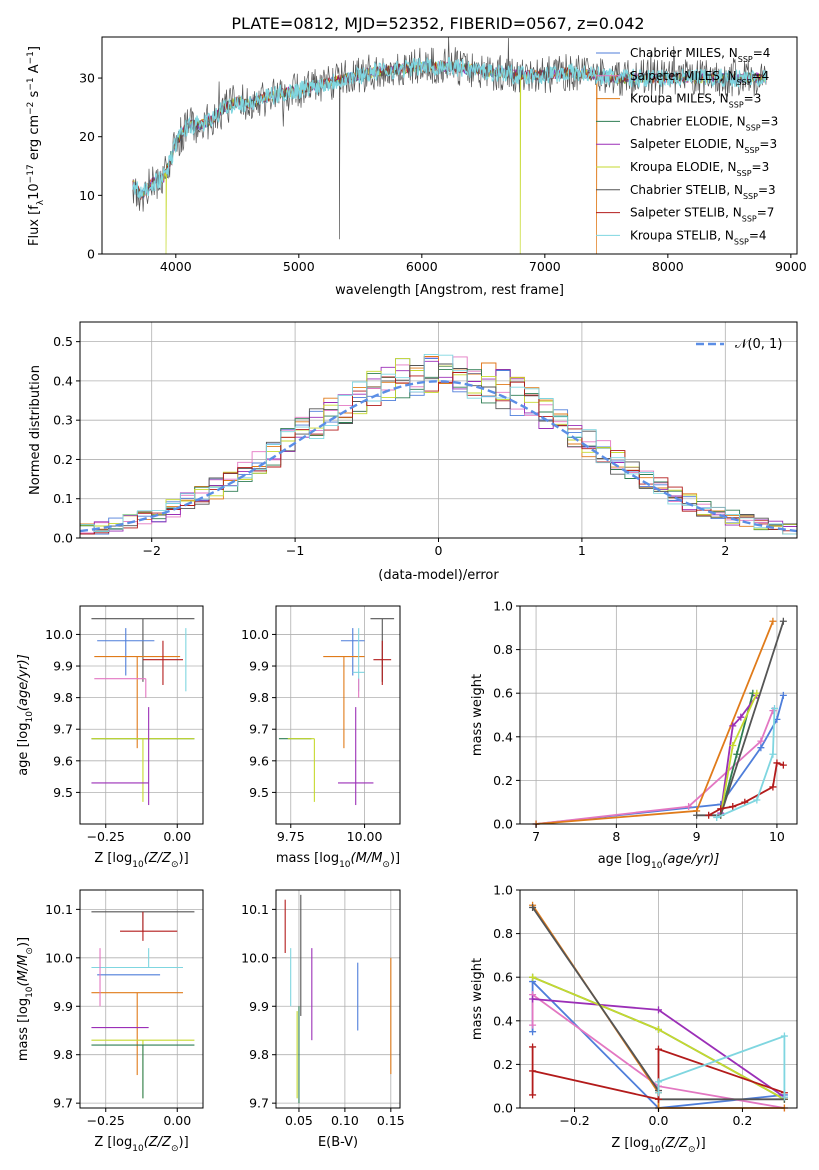 The width and height of the screenshot is (819, 1170). I want to click on y-tick-label: 0.3, so click(63, 420).